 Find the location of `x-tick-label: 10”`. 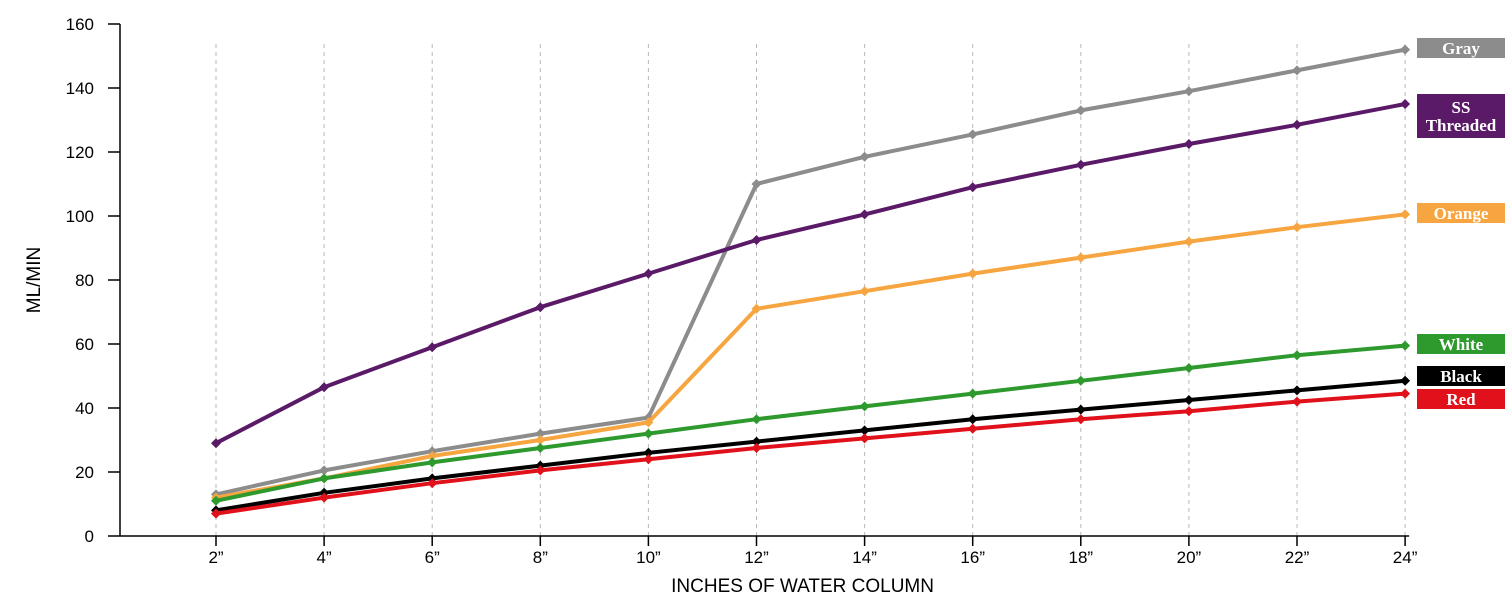

x-tick-label: 10” is located at coordinates (648, 557).